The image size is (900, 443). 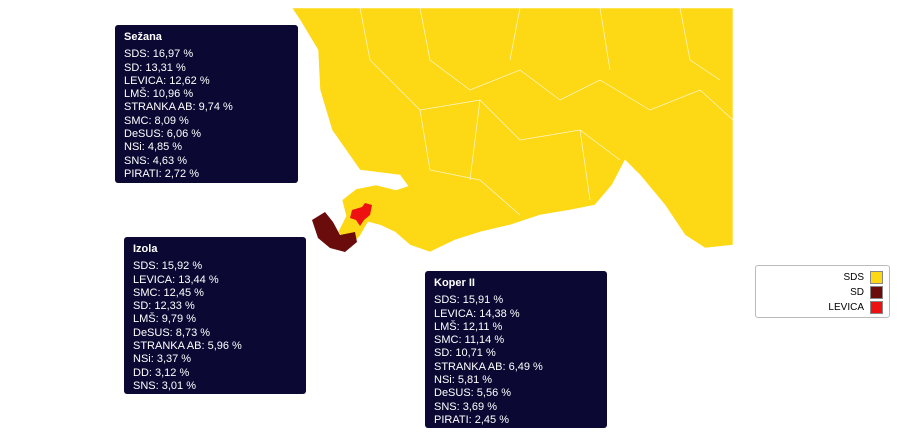 What do you see at coordinates (161, 372) in the screenshot?
I see `tooltip-row: DD: 3,12 %` at bounding box center [161, 372].